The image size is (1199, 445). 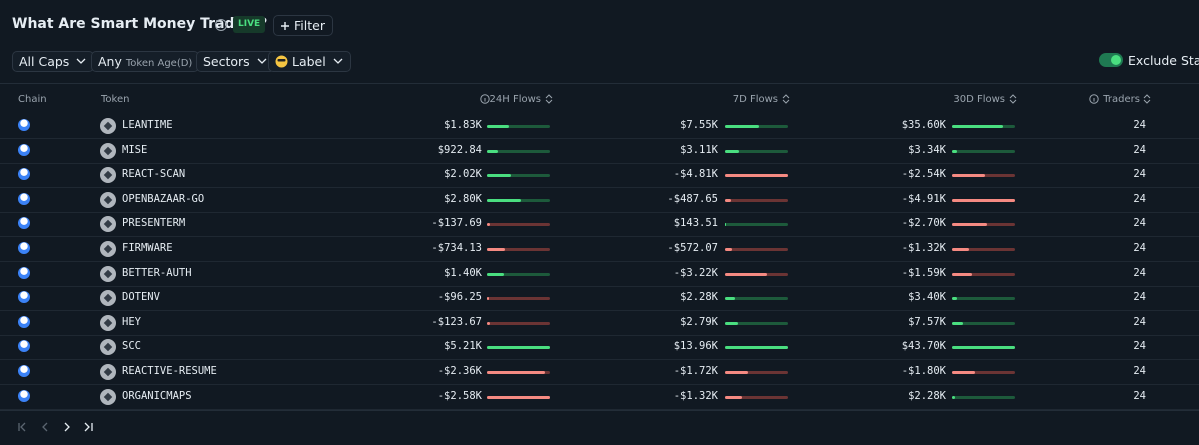 What do you see at coordinates (456, 248) in the screenshot?
I see `flow-value: -$734.13` at bounding box center [456, 248].